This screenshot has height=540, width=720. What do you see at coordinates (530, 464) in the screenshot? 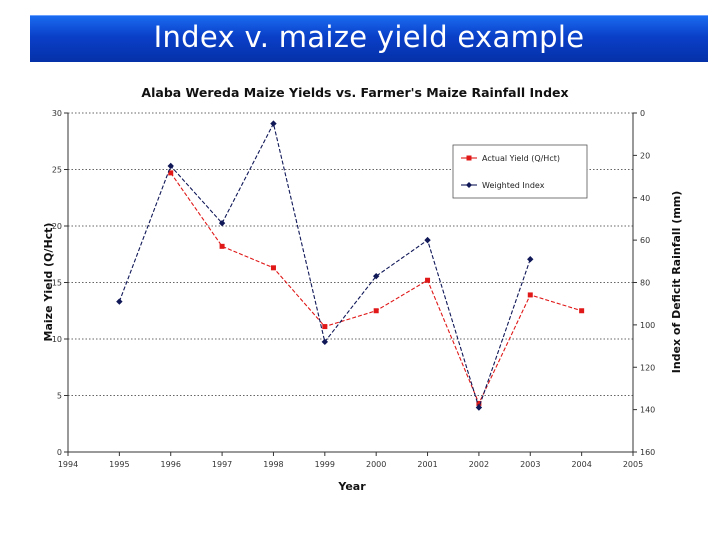
I see `x-tick-label: 2003` at bounding box center [530, 464].